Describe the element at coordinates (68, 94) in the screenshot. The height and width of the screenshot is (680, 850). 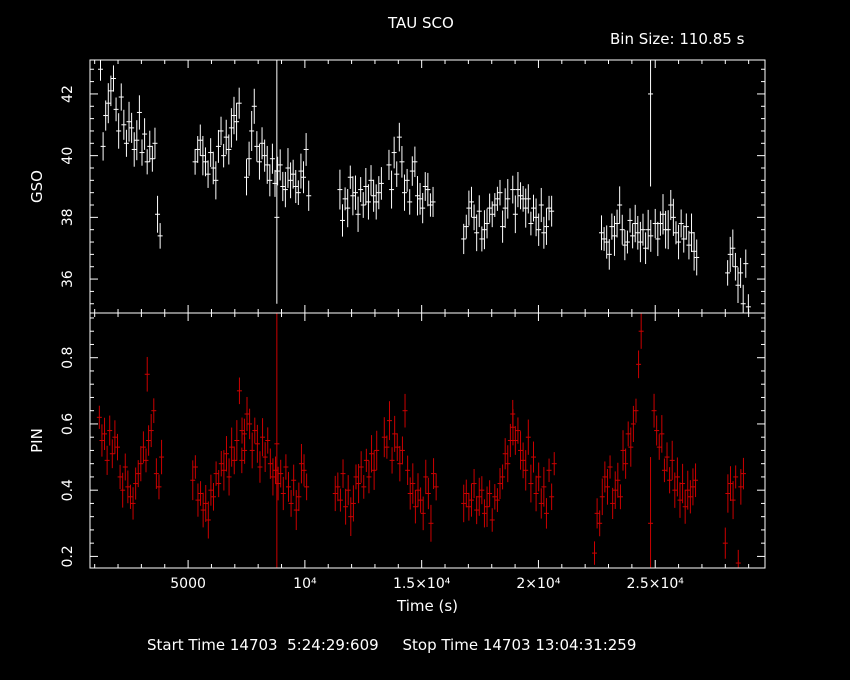
I see `gso-y-tick-label: 42` at that location.